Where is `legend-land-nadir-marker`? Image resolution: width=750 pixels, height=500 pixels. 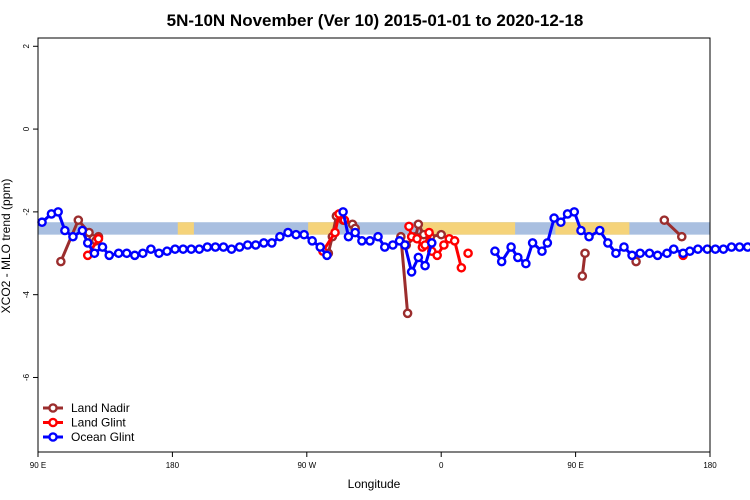 legend-land-nadir-marker is located at coordinates (53, 408).